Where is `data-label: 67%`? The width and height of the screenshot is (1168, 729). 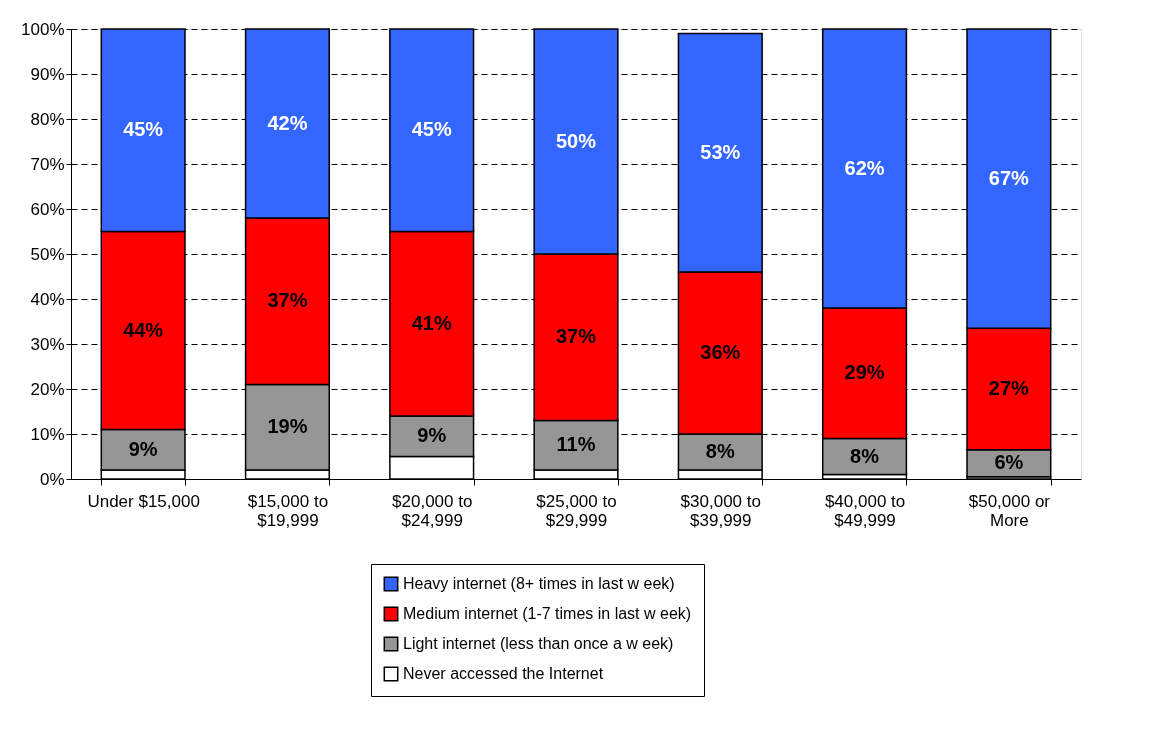 data-label: 67% is located at coordinates (1009, 177).